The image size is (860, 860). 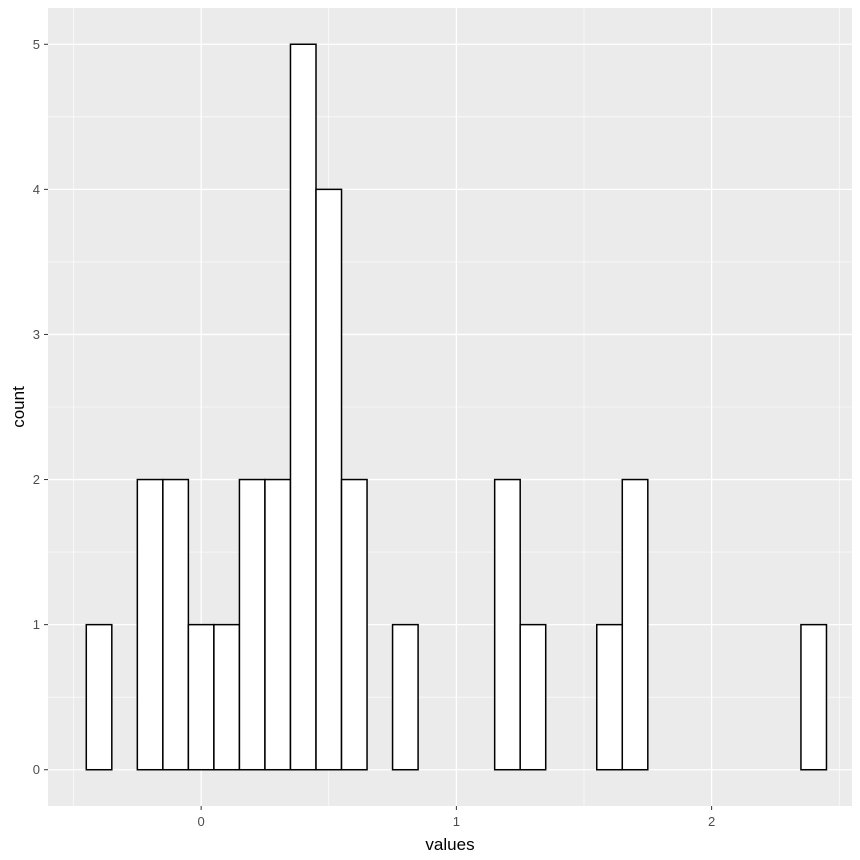 What do you see at coordinates (40, 407) in the screenshot?
I see `y-axis: 0 1 2 3 4 5` at bounding box center [40, 407].